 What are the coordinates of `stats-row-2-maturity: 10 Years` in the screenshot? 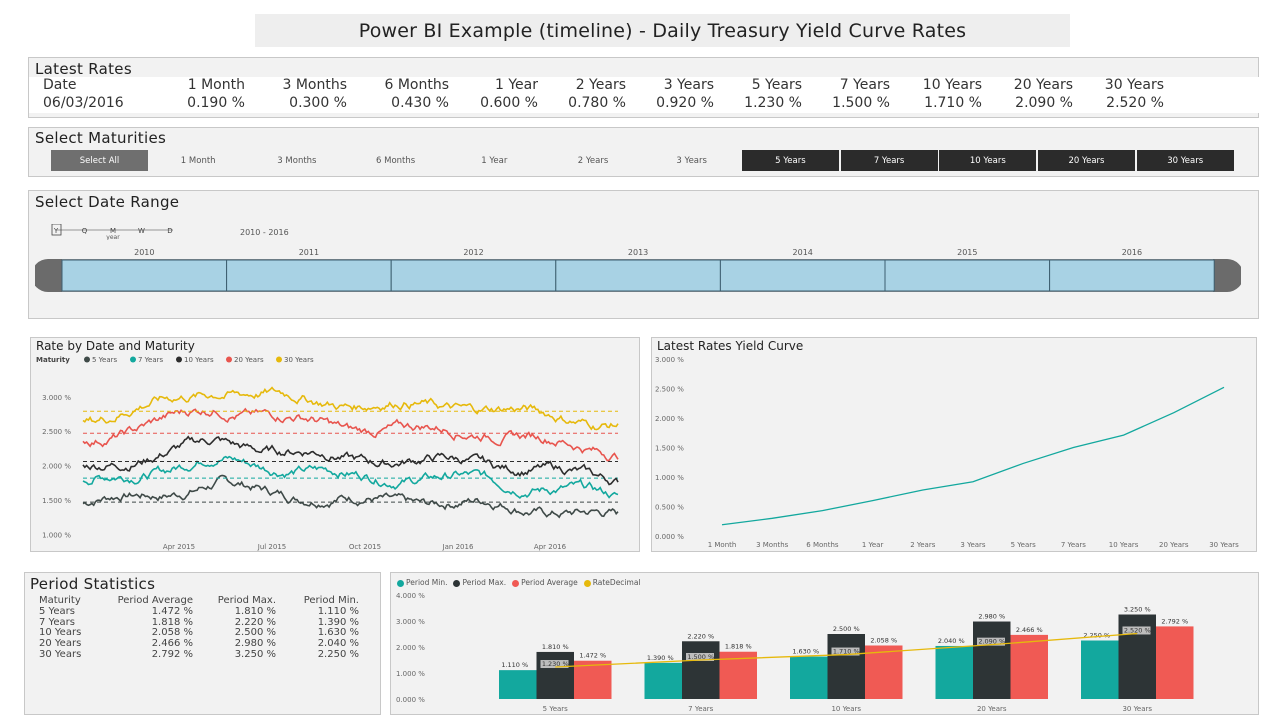 It's located at (60, 633).